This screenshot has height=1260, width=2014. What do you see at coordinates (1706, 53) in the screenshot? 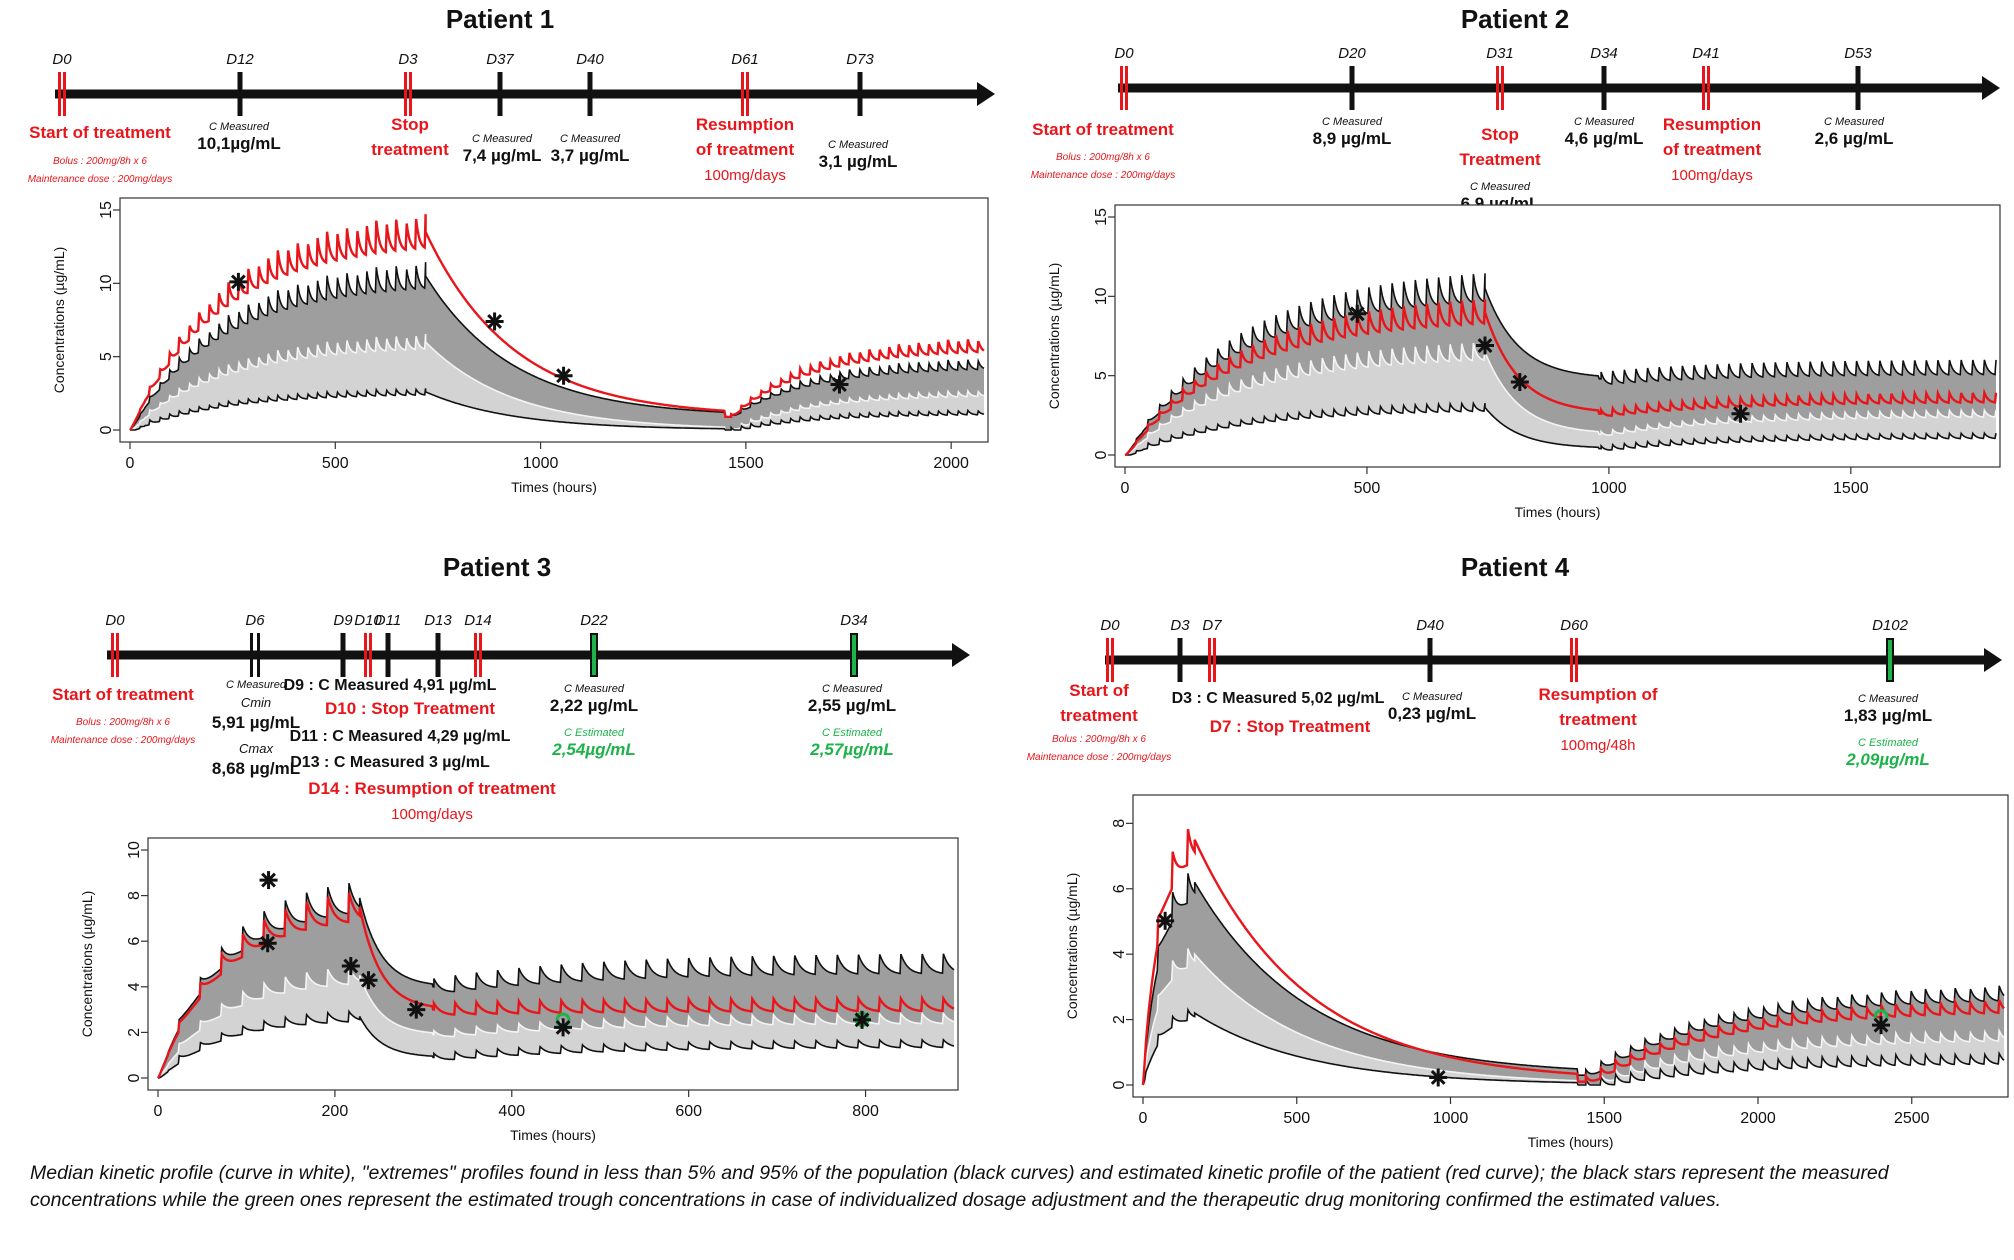
I see `day-label: D41` at bounding box center [1706, 53].